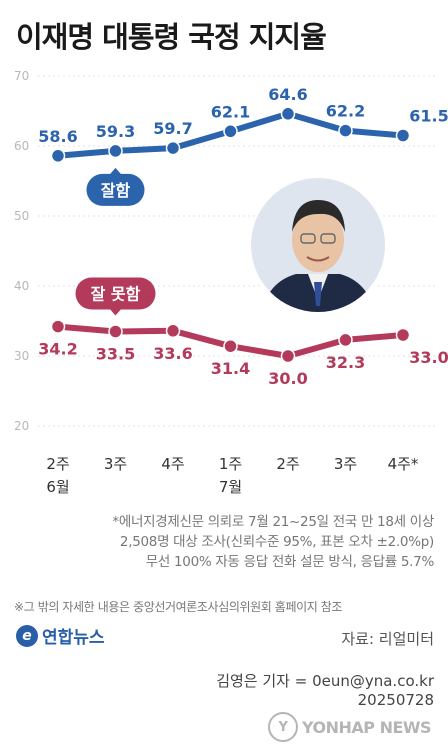 The height and width of the screenshot is (750, 448). What do you see at coordinates (325, 681) in the screenshot?
I see `reporter-credit: 김영은 기자 = 0eun@yna.co.kr` at bounding box center [325, 681].